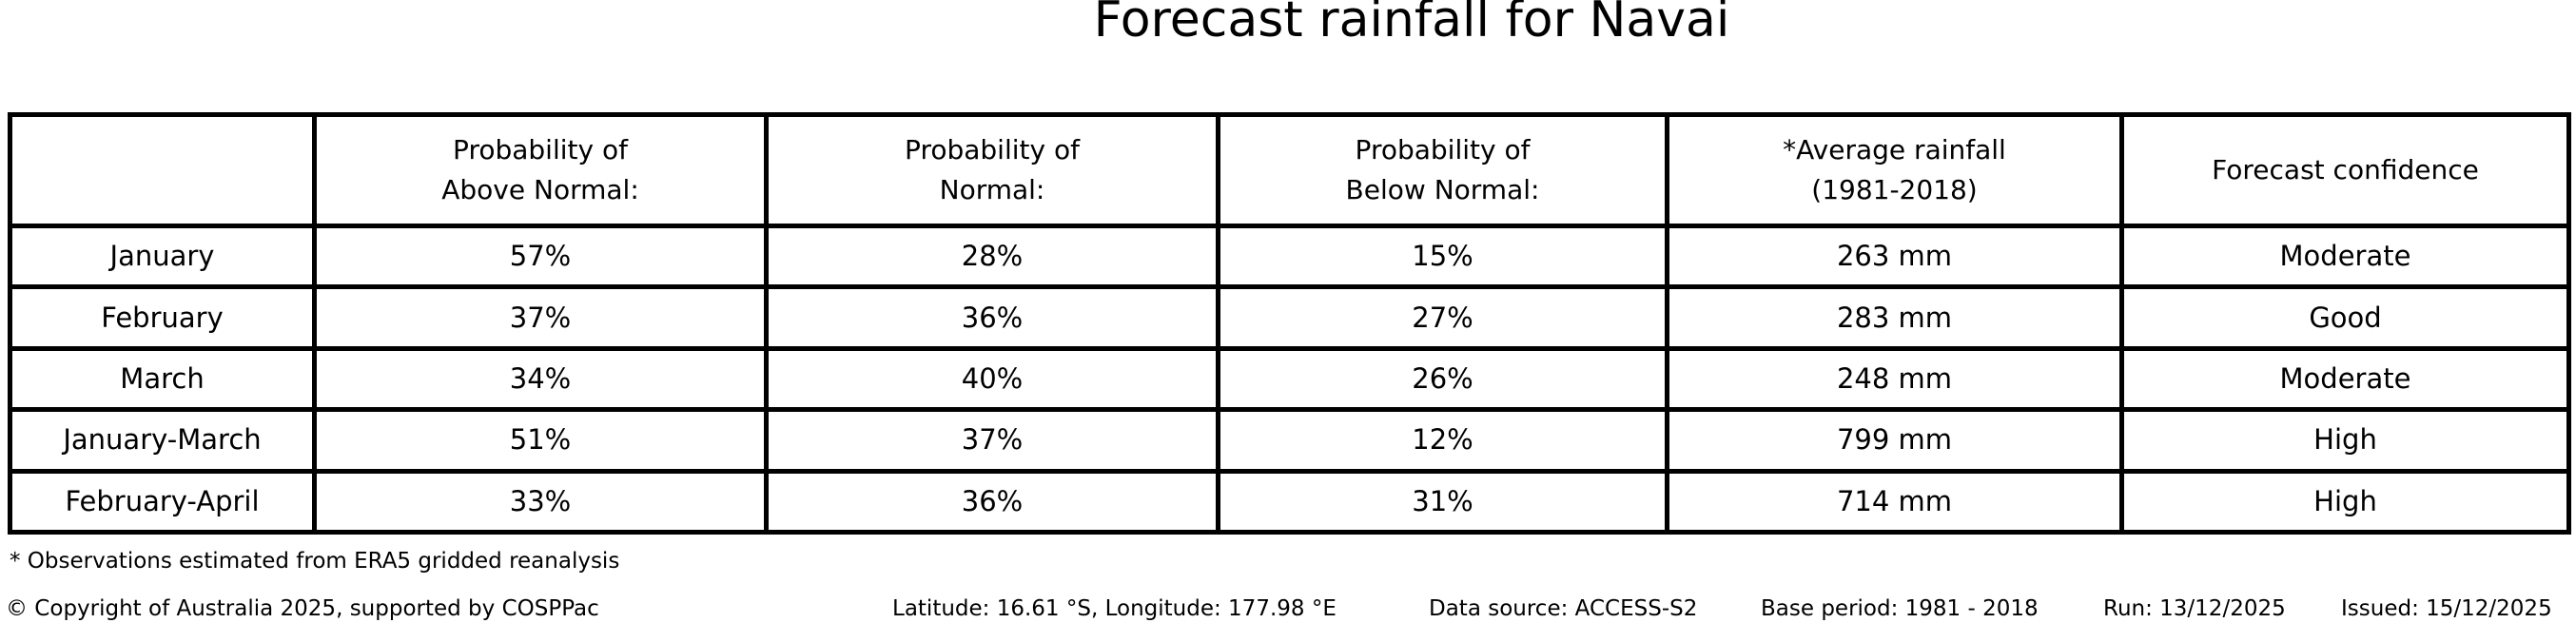 The image size is (2576, 623). What do you see at coordinates (540, 257) in the screenshot?
I see `cell-above-normal: 57%` at bounding box center [540, 257].